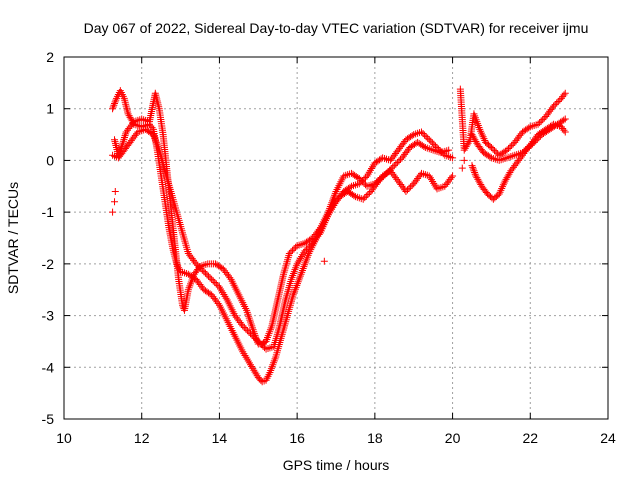 This screenshot has height=480, width=640. What do you see at coordinates (13, 238) in the screenshot?
I see `y-axis-label: SDTVAR / TECUs` at bounding box center [13, 238].